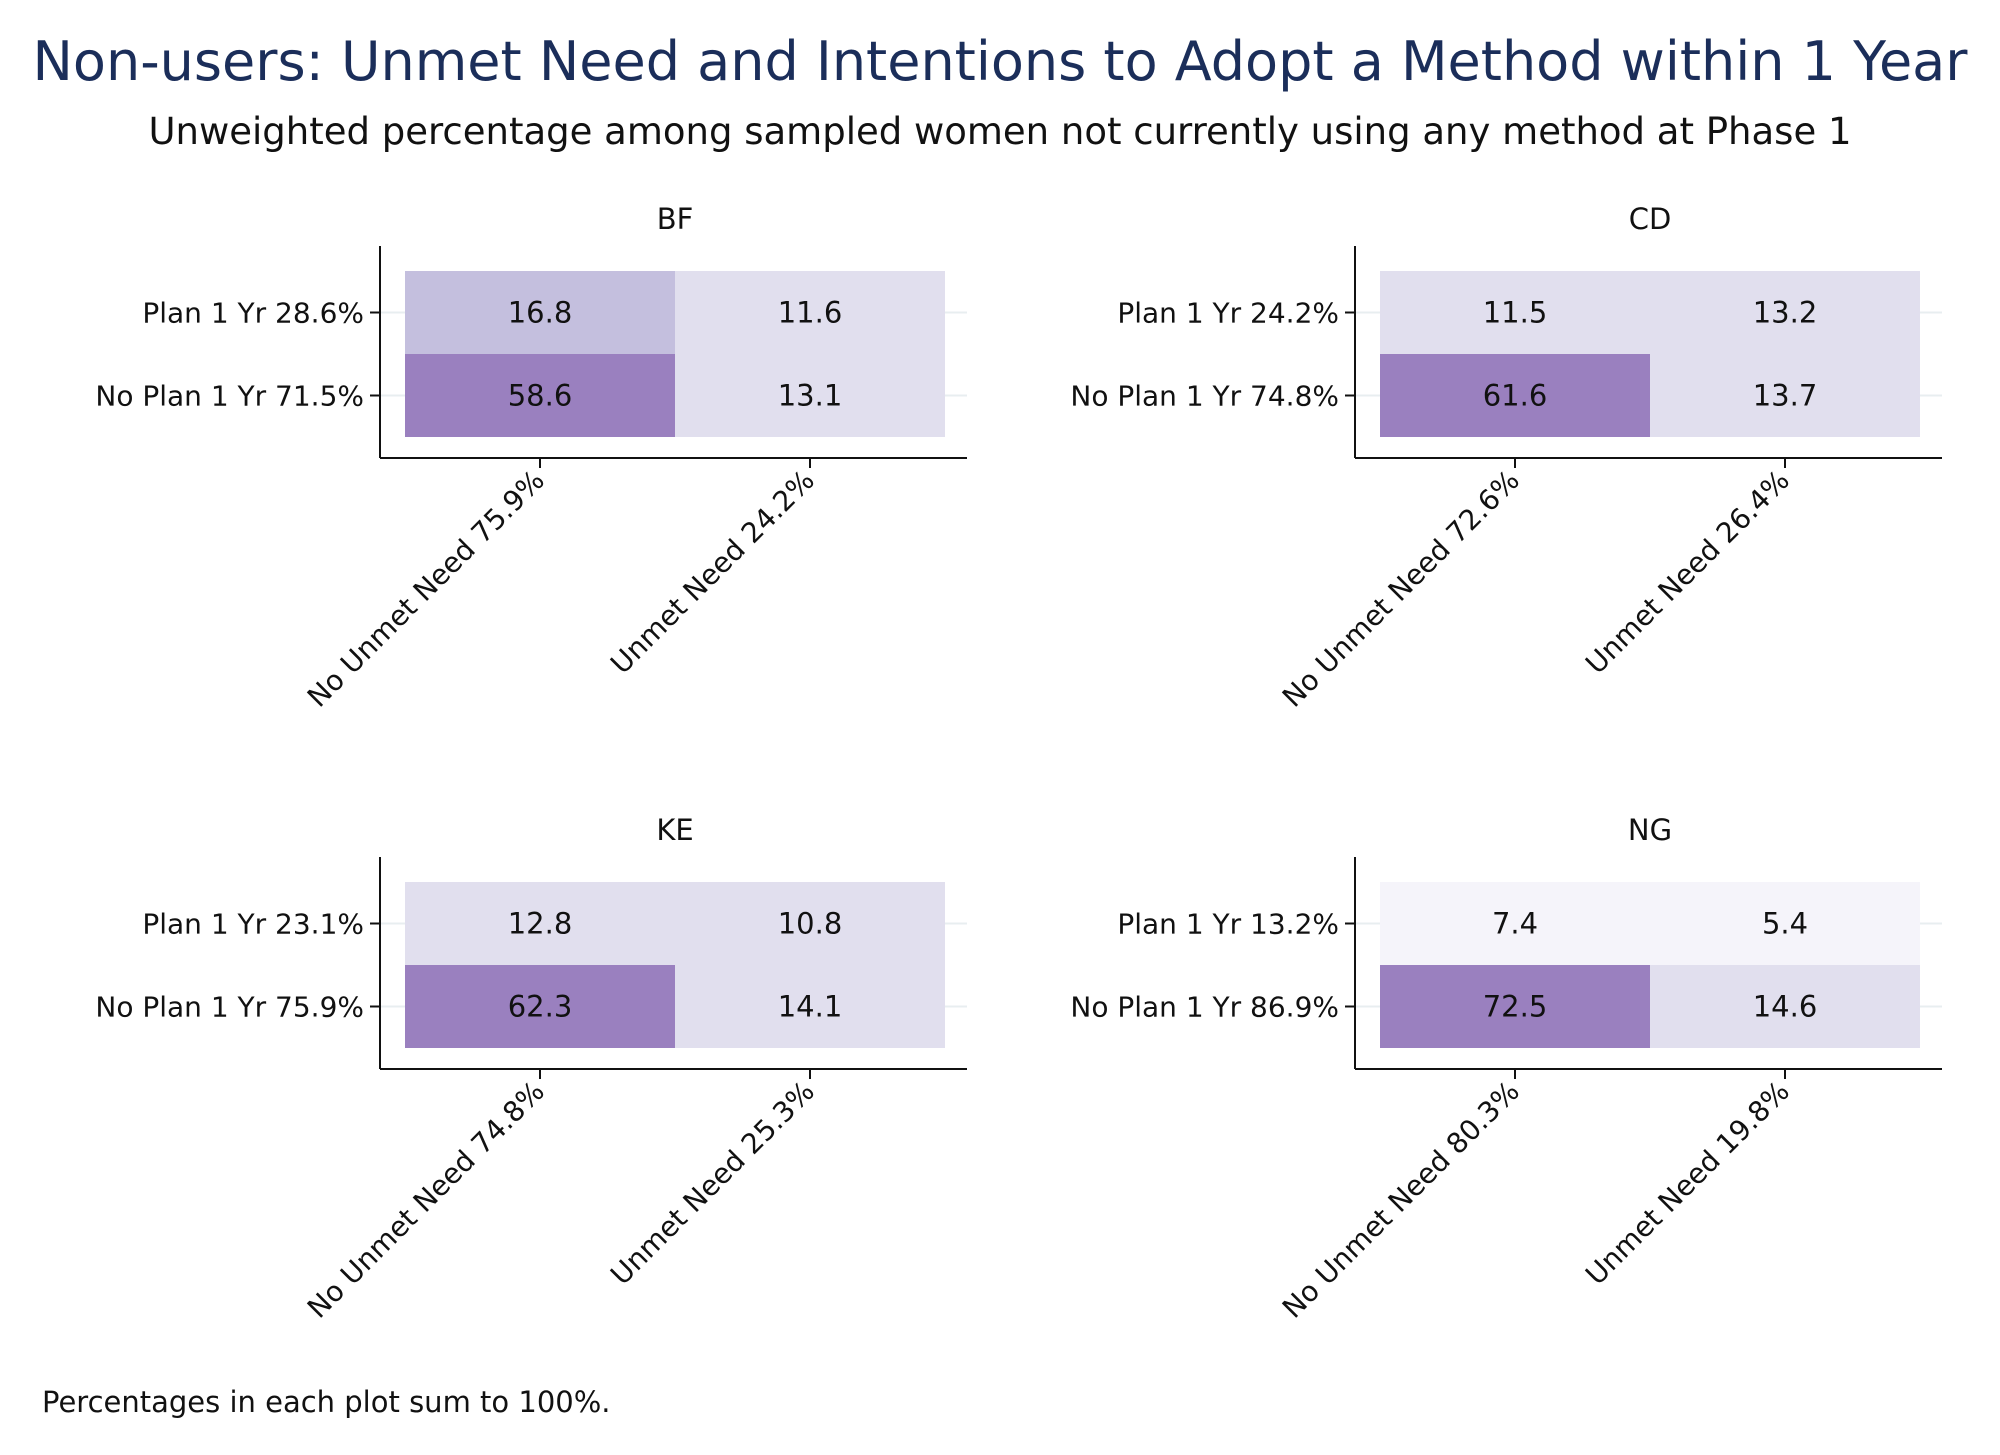 The height and width of the screenshot is (1455, 2000). What do you see at coordinates (1401, 589) in the screenshot?
I see `x-tick-label: No Unmet Need 72.6%` at bounding box center [1401, 589].